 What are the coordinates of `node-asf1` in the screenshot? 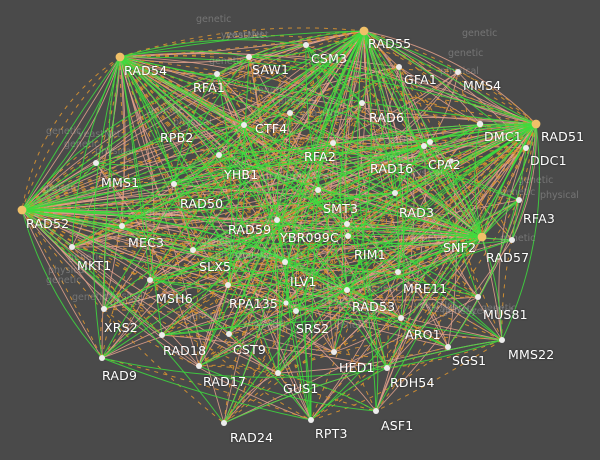 It's located at (376, 411).